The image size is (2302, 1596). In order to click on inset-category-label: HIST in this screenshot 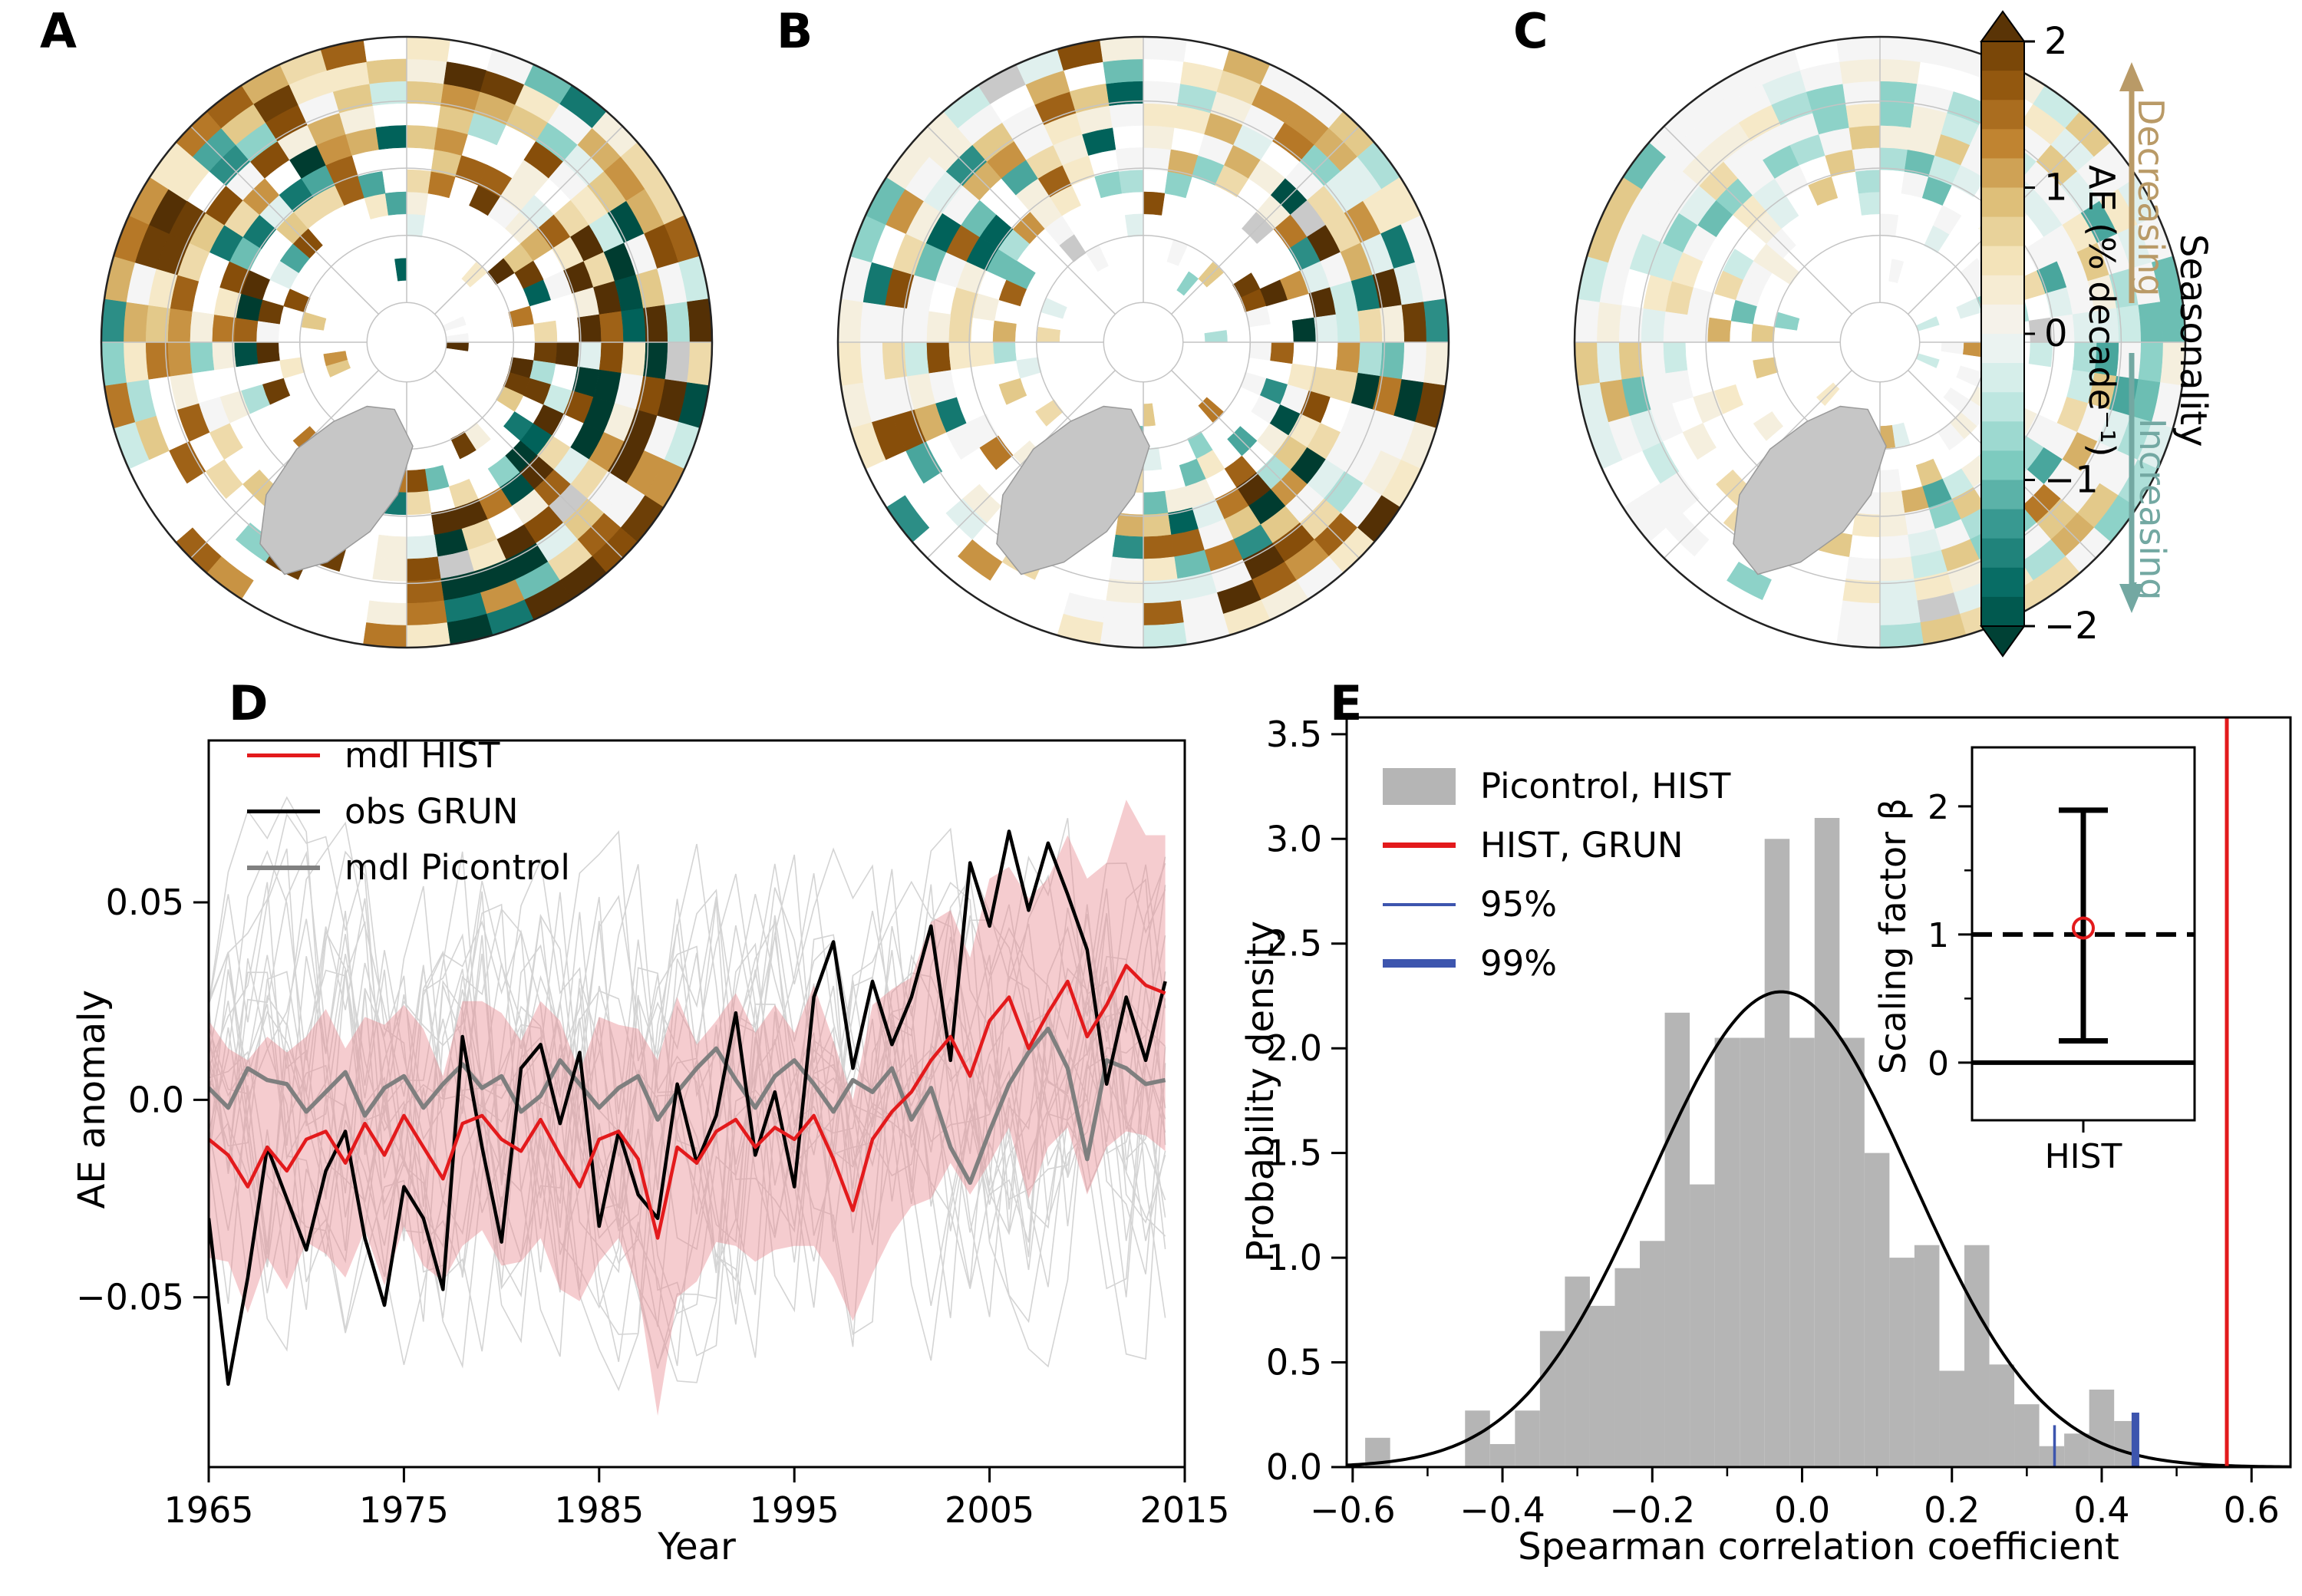, I will do `click(2083, 1156)`.